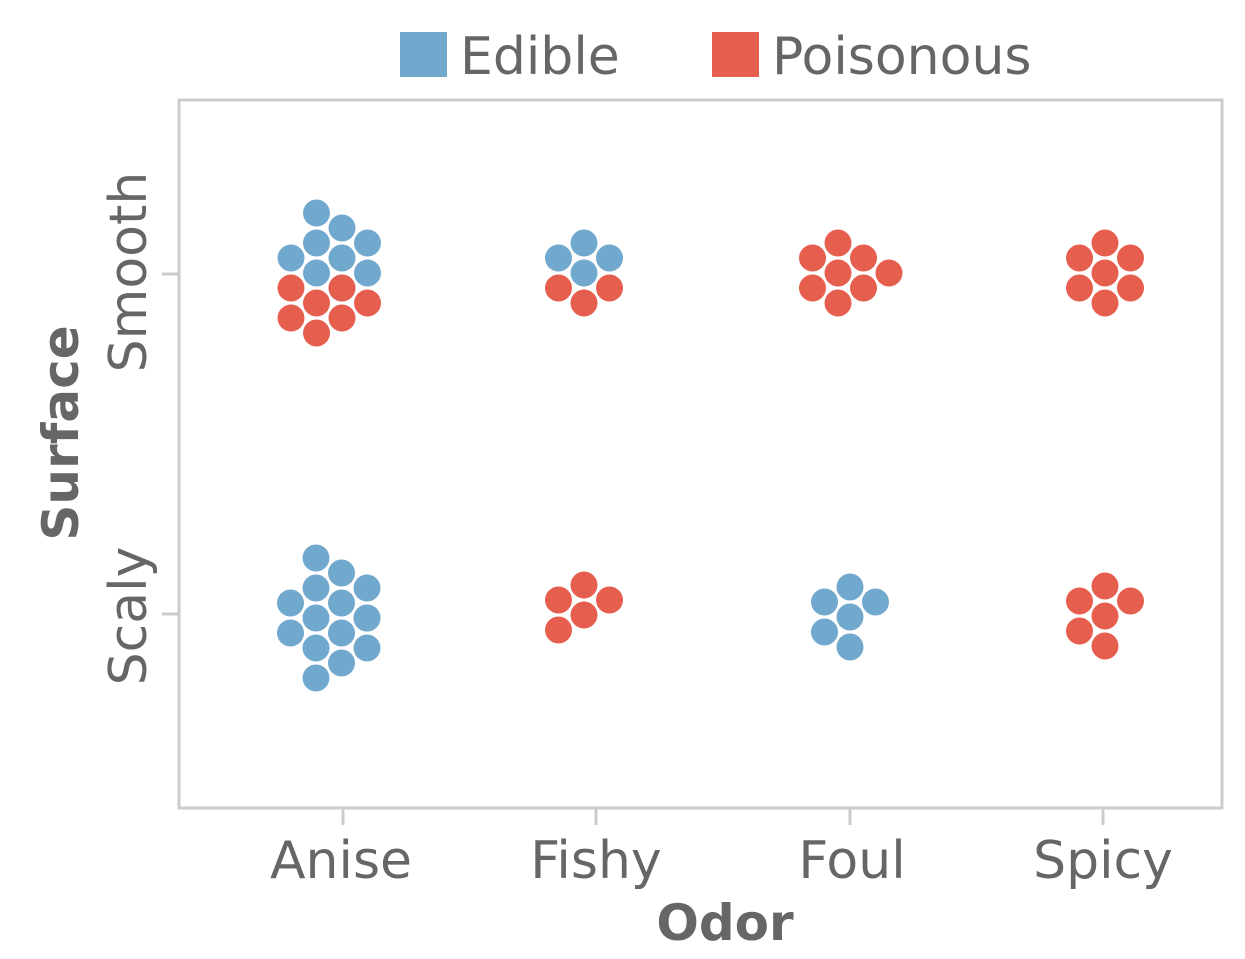  What do you see at coordinates (902, 57) in the screenshot?
I see `legend-label-poisonous: Poisonous` at bounding box center [902, 57].